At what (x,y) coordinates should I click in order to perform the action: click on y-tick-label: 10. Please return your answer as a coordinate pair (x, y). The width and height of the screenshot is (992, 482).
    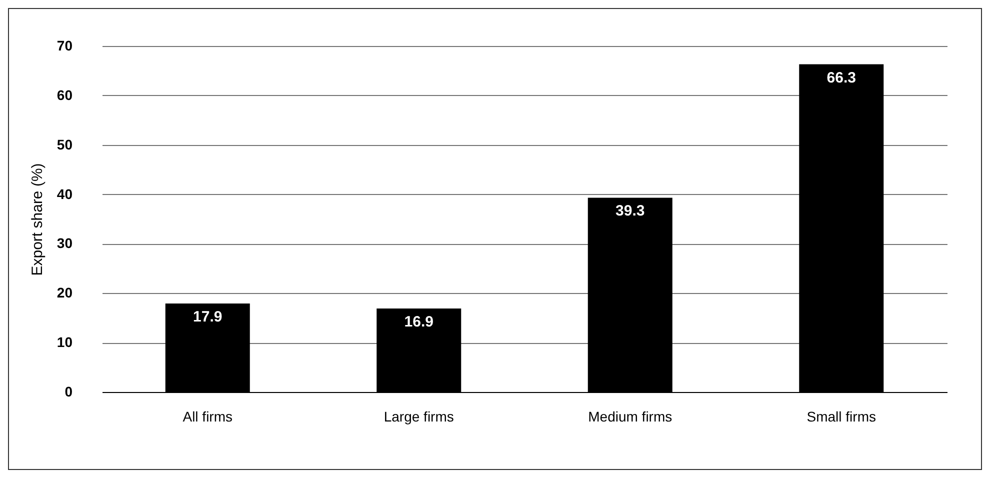
    Looking at the image, I should click on (64, 342).